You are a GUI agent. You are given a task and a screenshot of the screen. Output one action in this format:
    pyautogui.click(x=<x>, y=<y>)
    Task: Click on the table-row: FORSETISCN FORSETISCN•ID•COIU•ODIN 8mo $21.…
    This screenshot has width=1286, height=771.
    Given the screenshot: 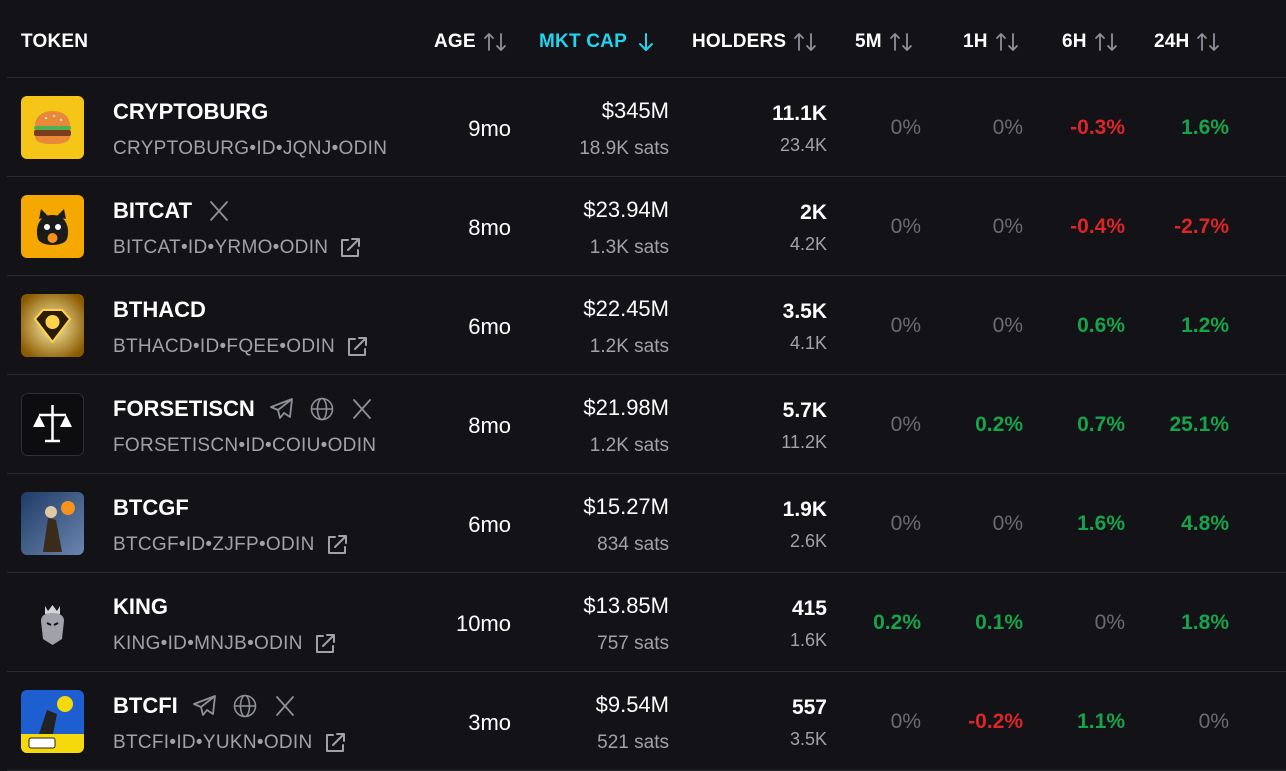 What is the action you would take?
    pyautogui.click(x=646, y=424)
    